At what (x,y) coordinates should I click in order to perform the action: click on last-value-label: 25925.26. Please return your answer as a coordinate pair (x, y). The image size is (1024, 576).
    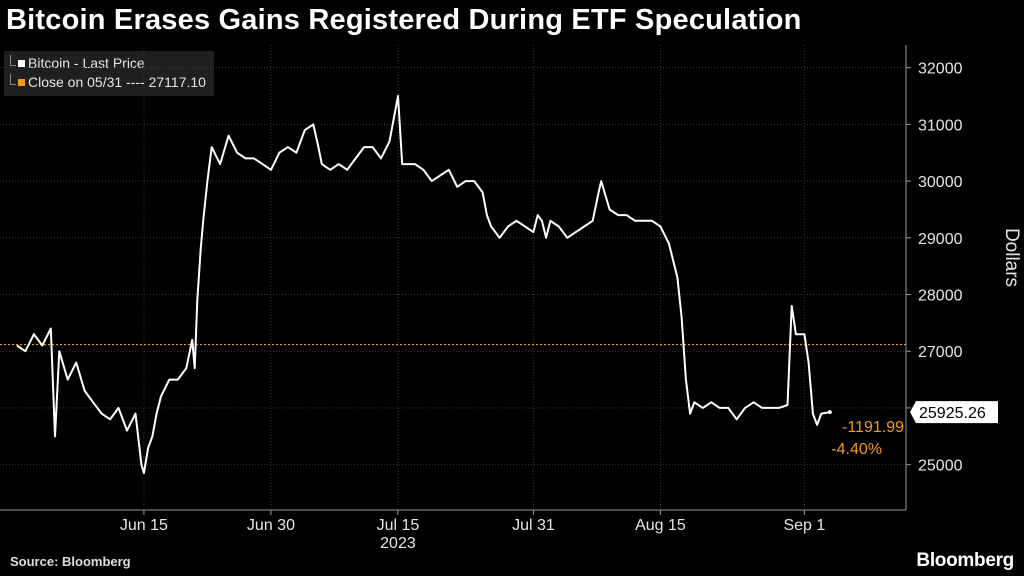
    Looking at the image, I should click on (952, 413).